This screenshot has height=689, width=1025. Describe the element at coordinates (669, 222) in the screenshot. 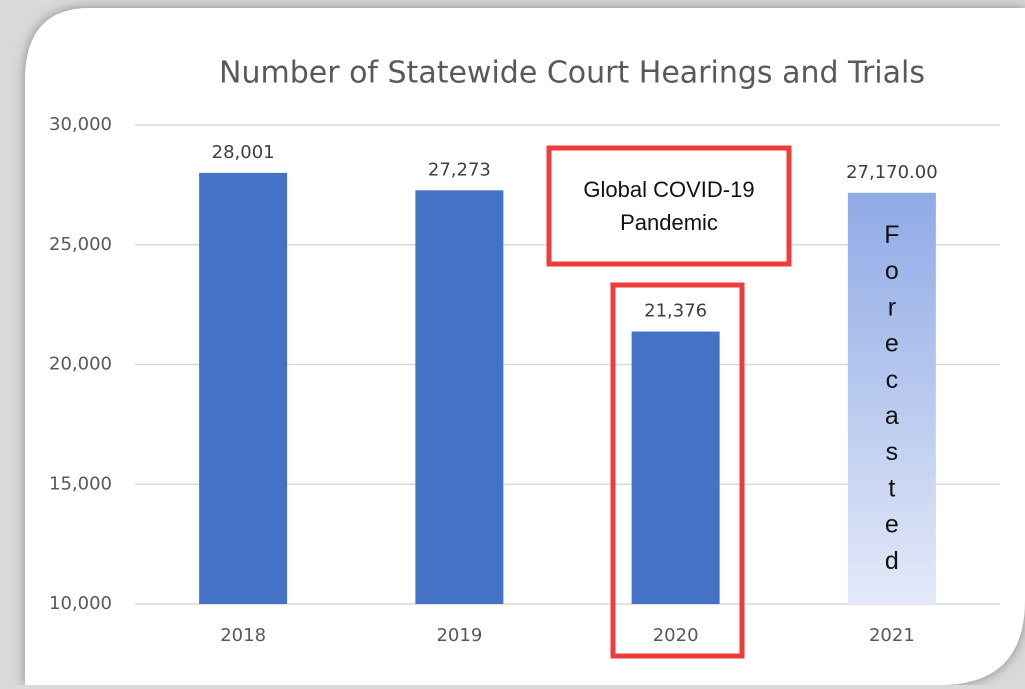

I see `annotation-text: Pandemic` at that location.